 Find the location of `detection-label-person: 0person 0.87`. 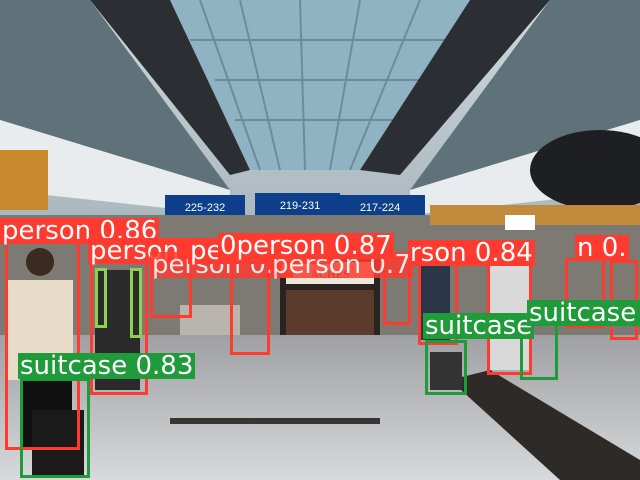

detection-label-person: 0person 0.87 is located at coordinates (306, 246).